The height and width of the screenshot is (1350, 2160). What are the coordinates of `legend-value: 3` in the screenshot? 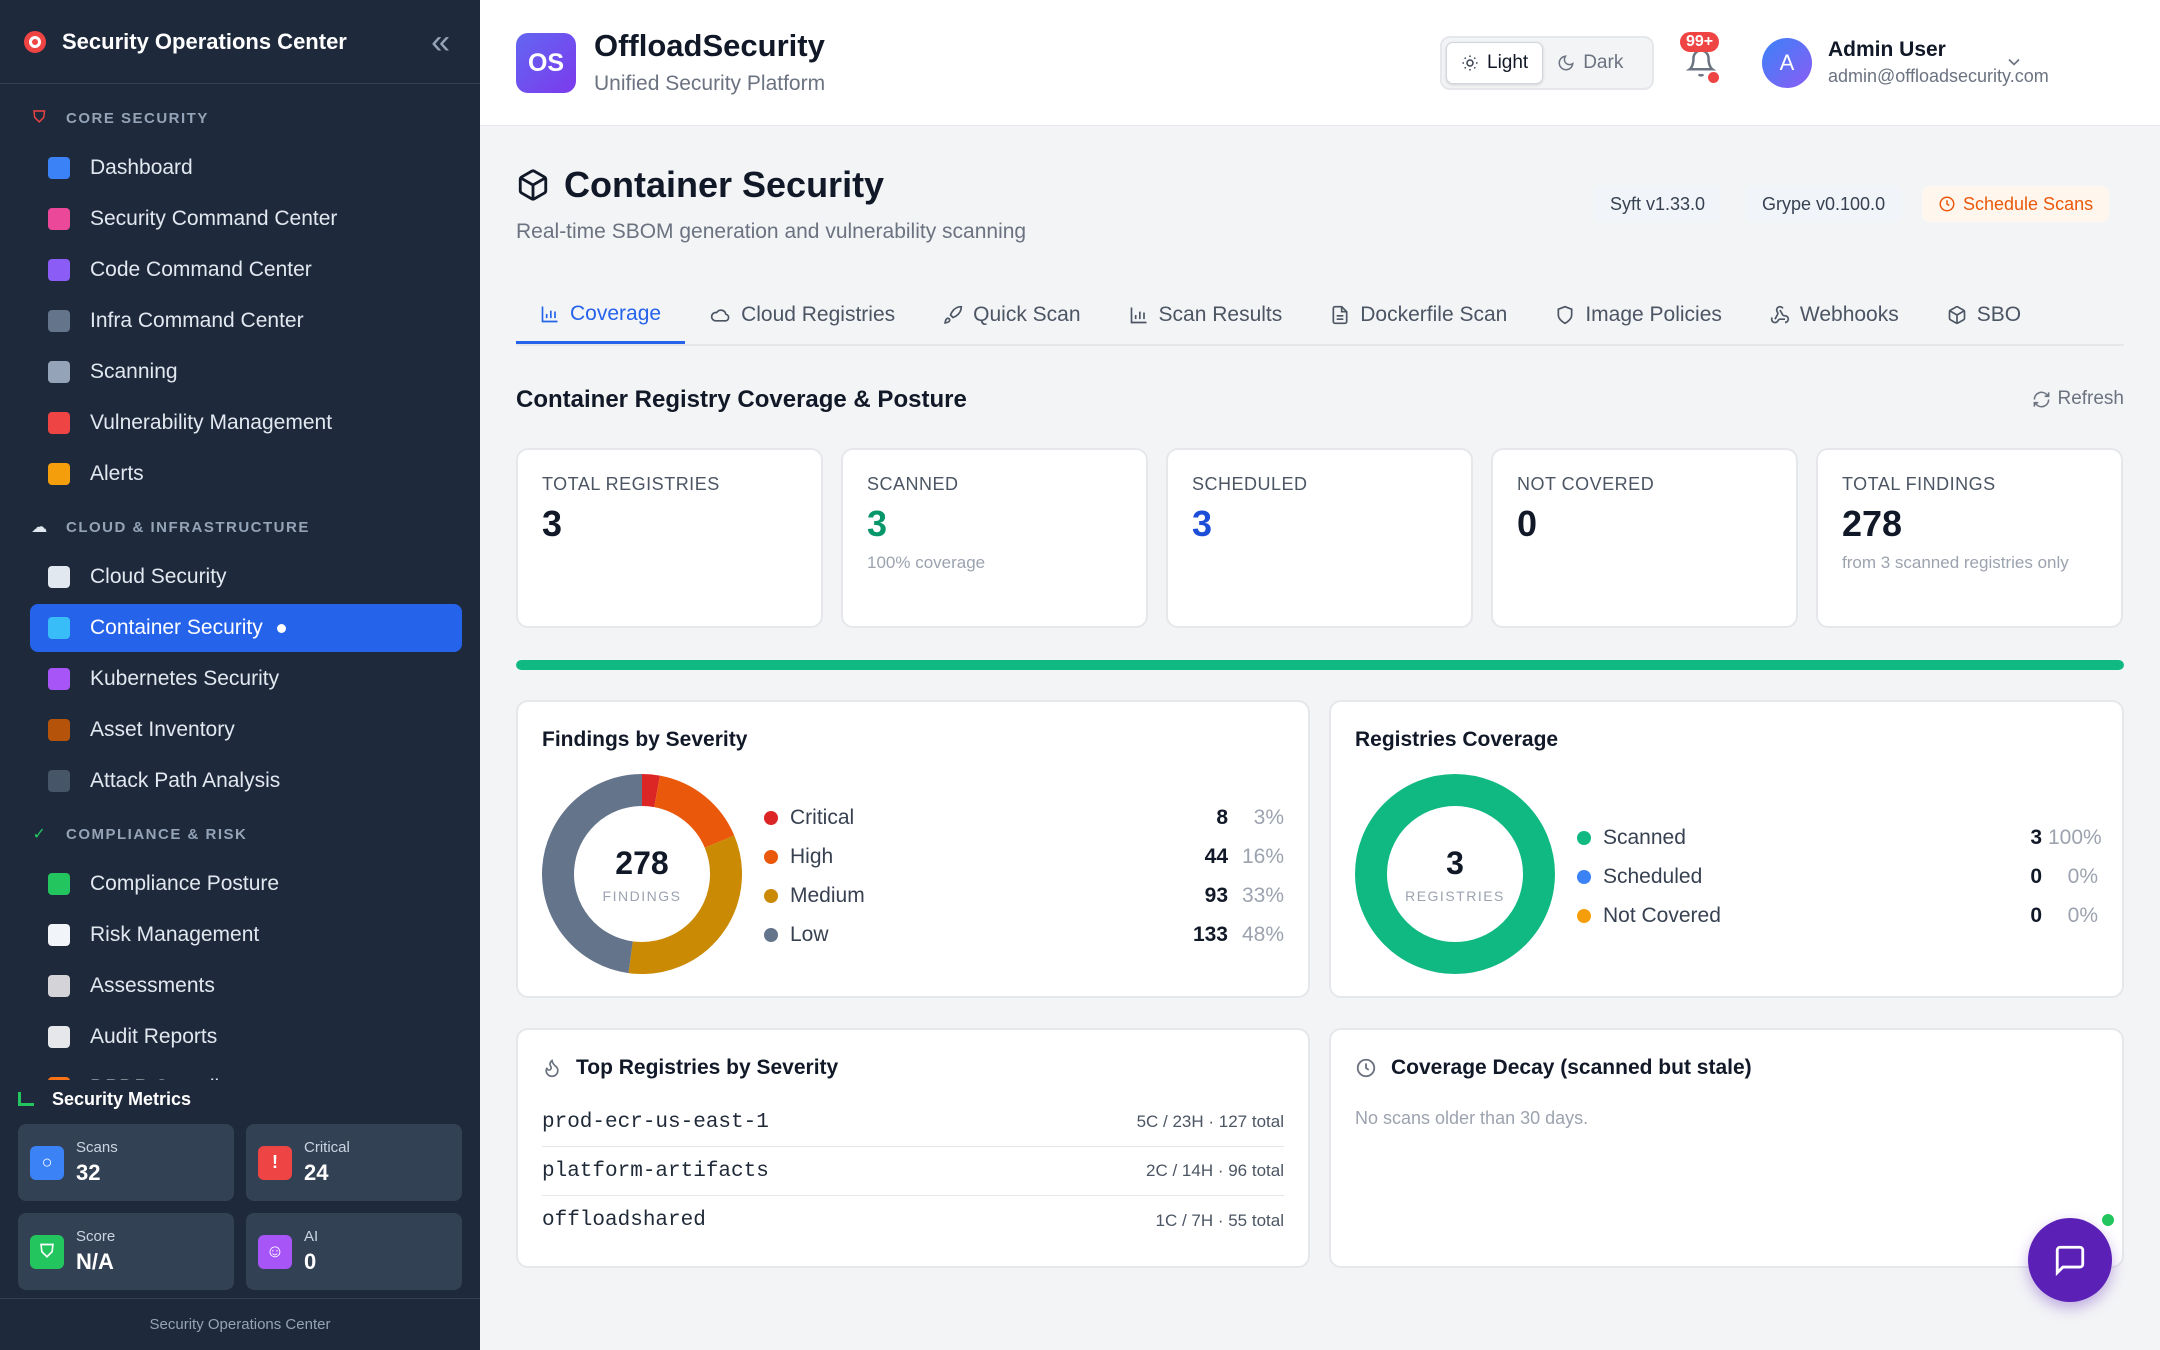 It's located at (2036, 837).